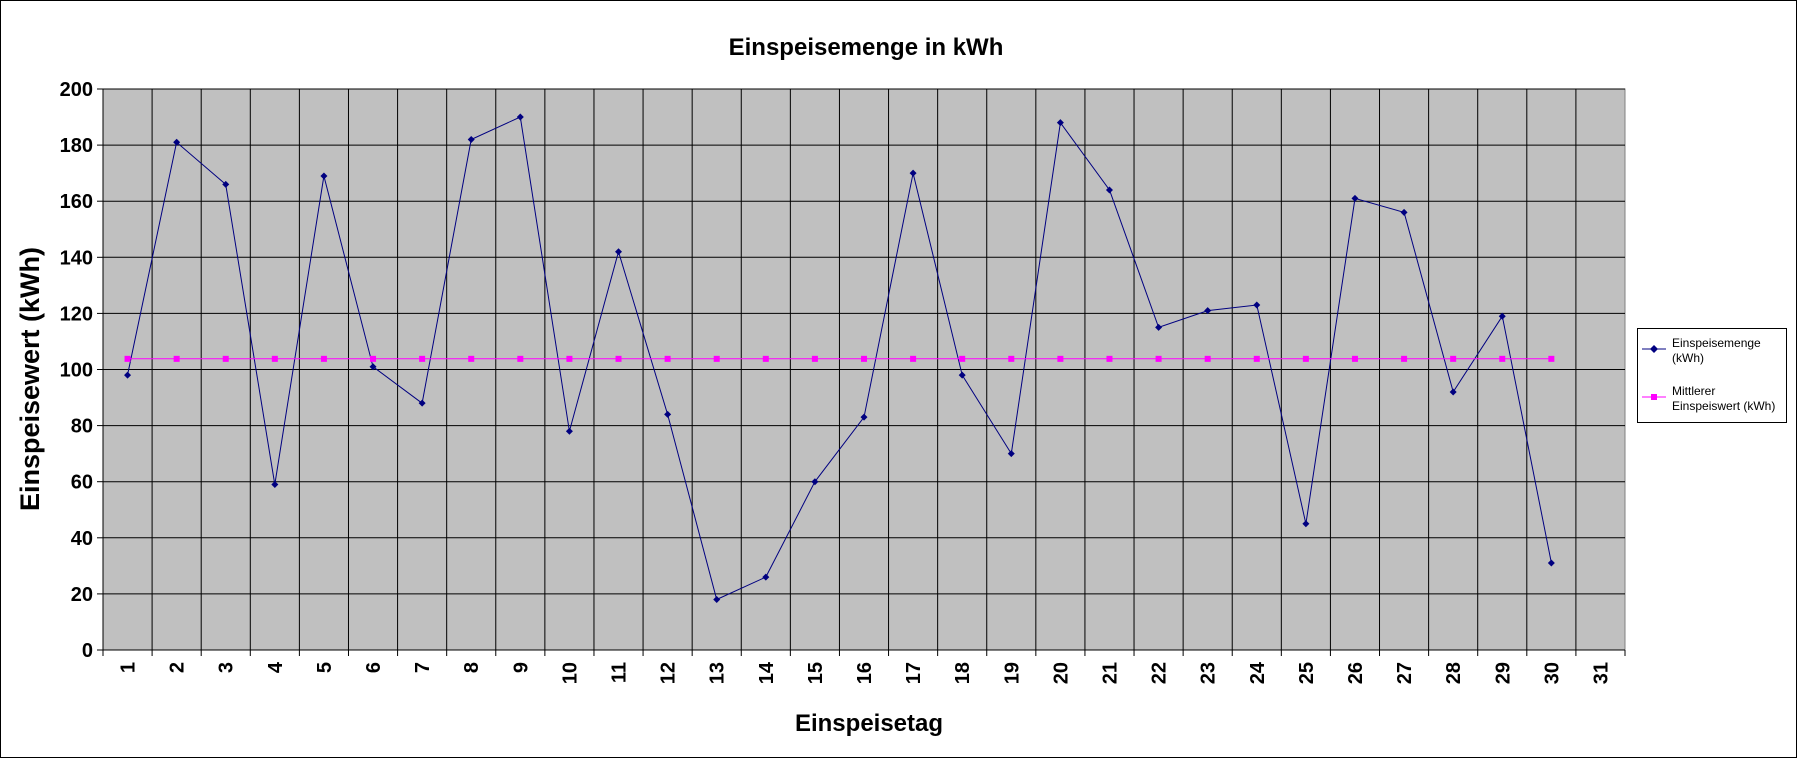  What do you see at coordinates (423, 667) in the screenshot?
I see `x-tick-label: 7` at bounding box center [423, 667].